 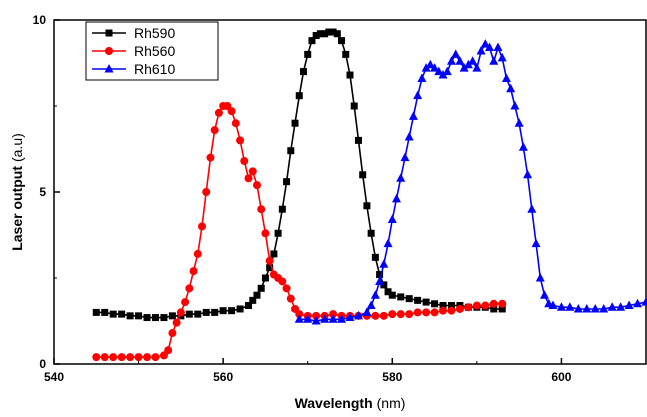 What do you see at coordinates (350, 403) in the screenshot?
I see `x-axis-title: Wavelength (nm)` at bounding box center [350, 403].